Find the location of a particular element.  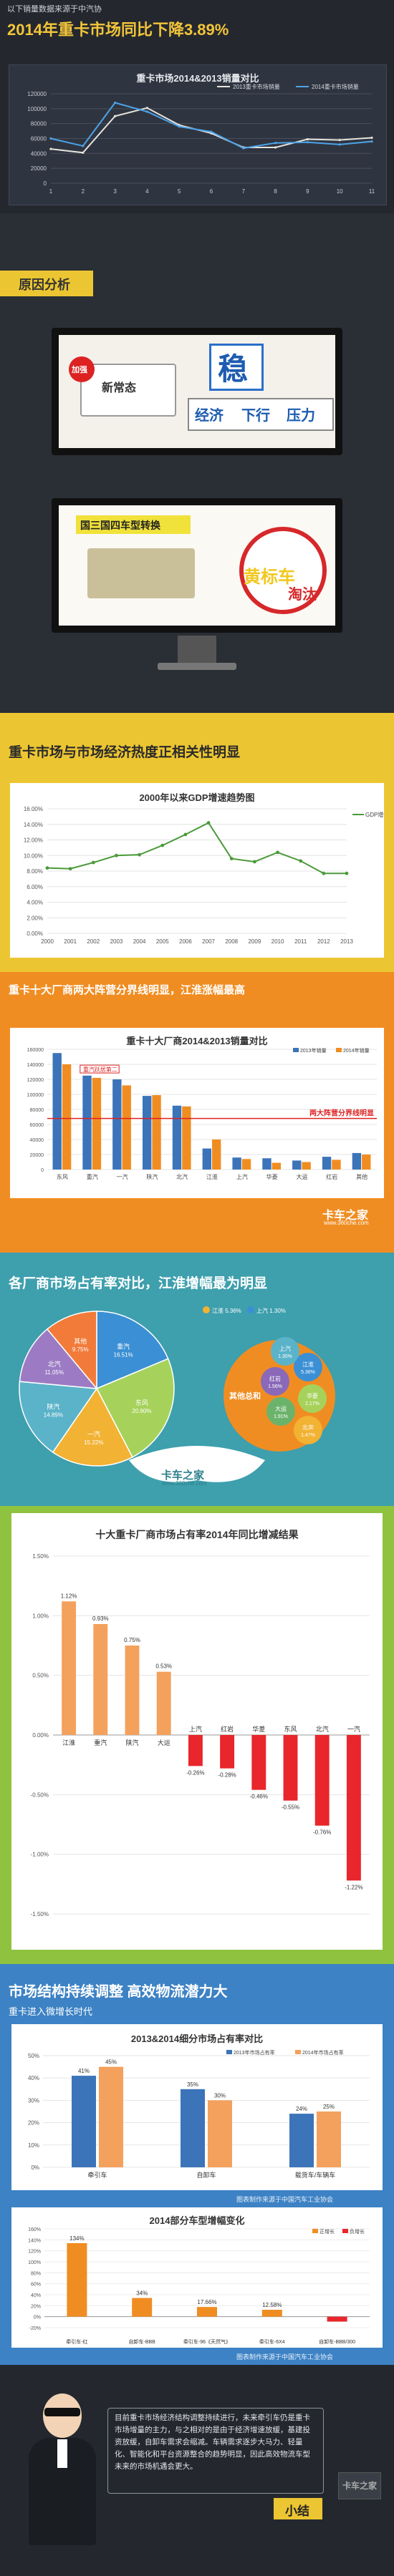

x-tick-label: 8 is located at coordinates (275, 191).